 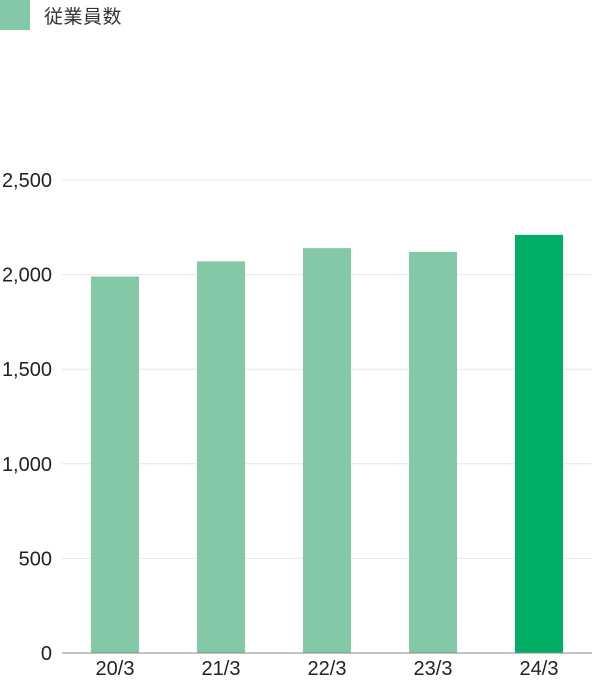 I want to click on x-tick-label: 21/3, so click(x=221, y=669).